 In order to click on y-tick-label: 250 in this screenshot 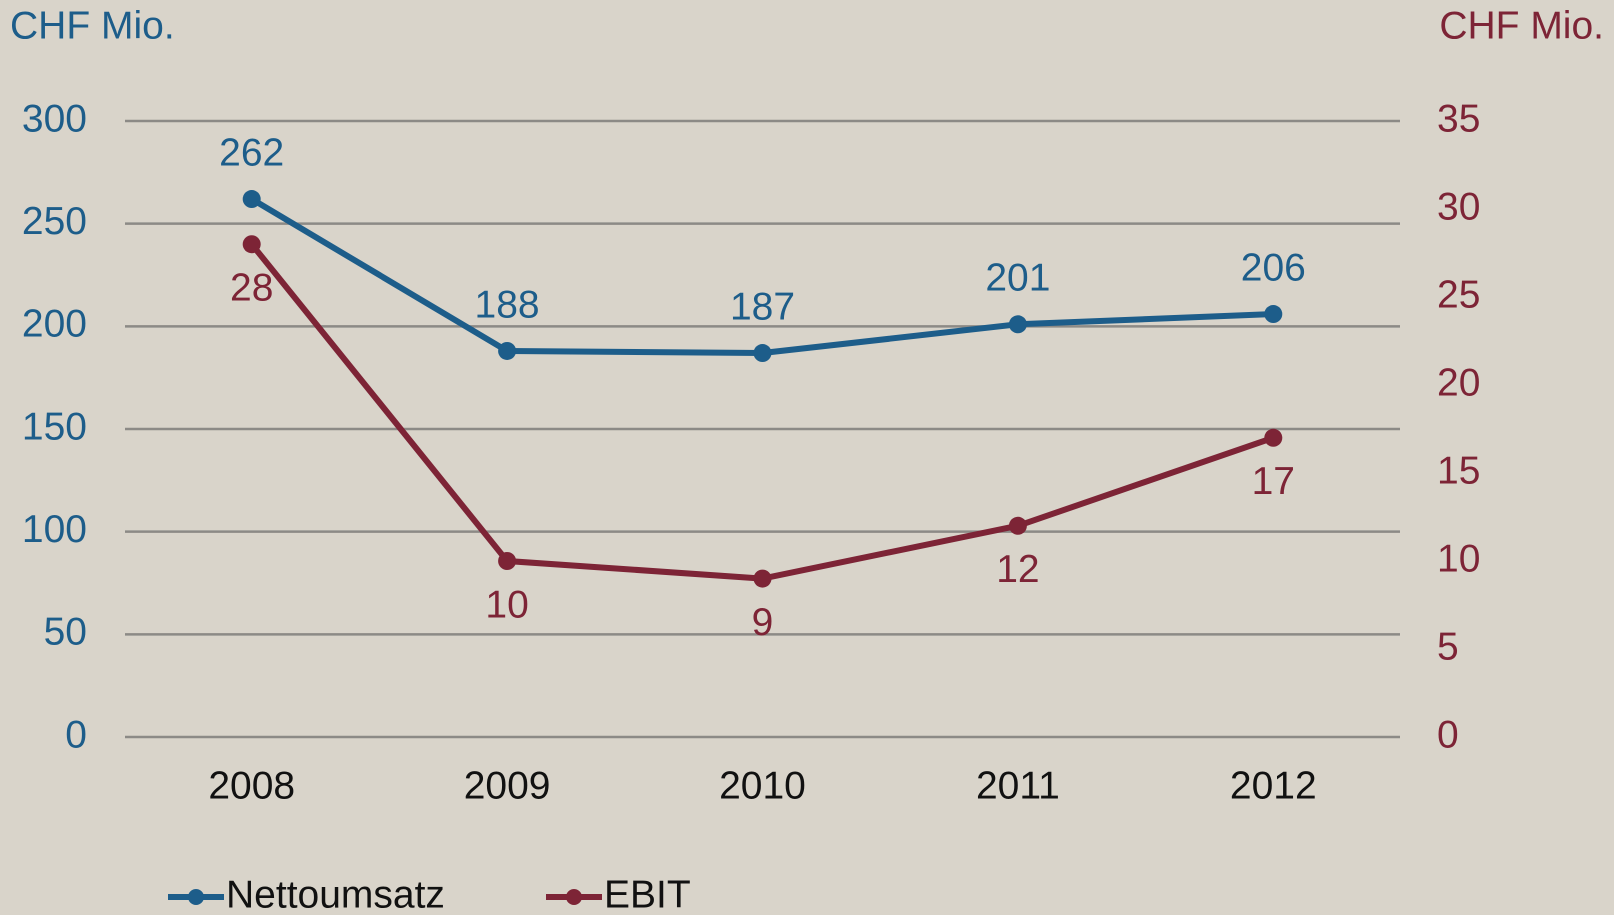, I will do `click(54, 221)`.